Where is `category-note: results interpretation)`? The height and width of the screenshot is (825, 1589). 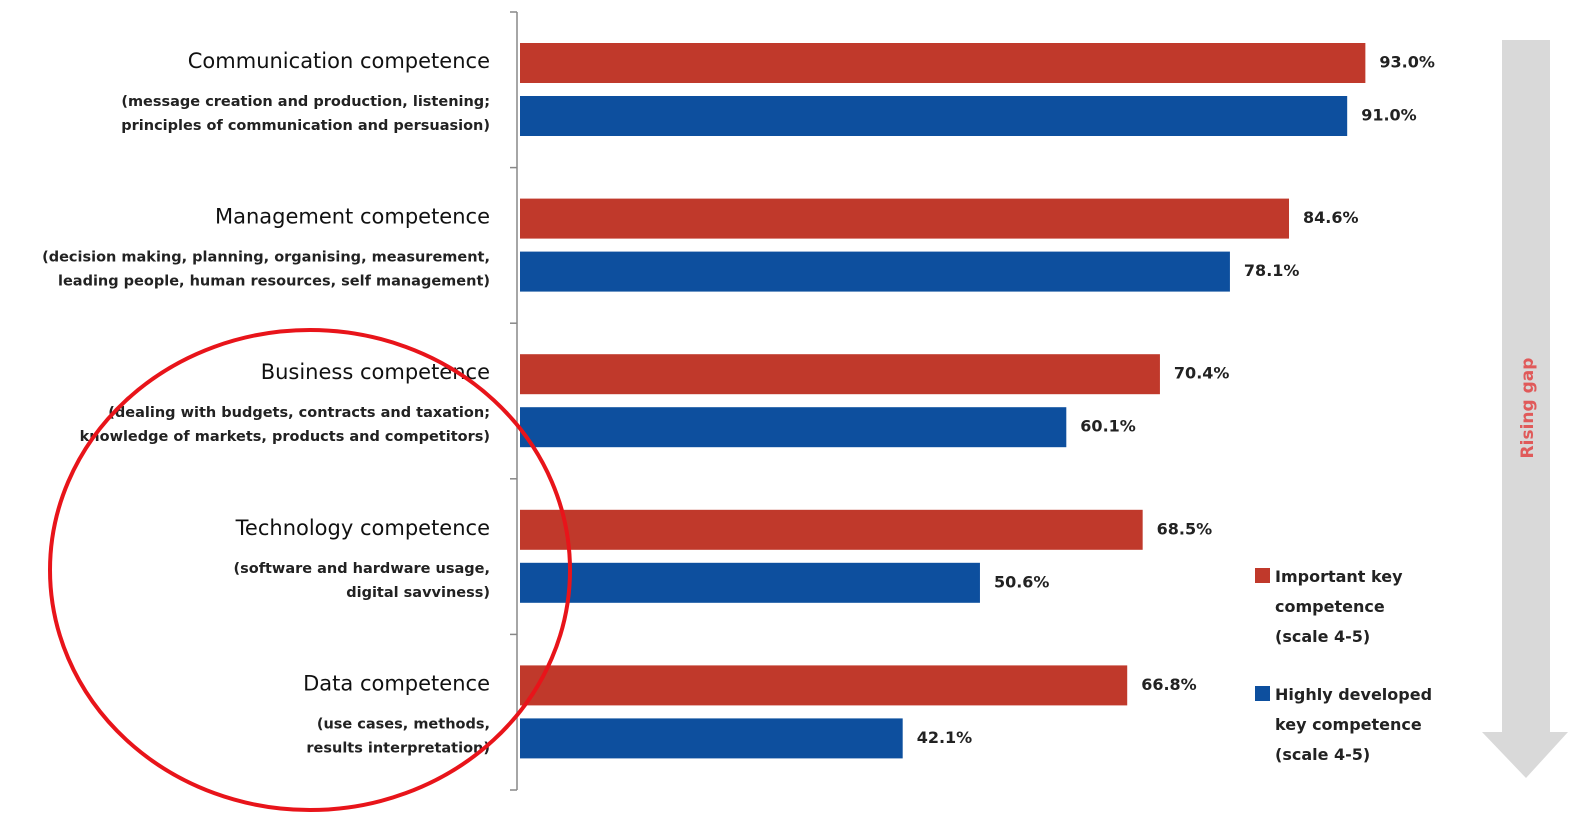
category-note: results interpretation) is located at coordinates (398, 748).